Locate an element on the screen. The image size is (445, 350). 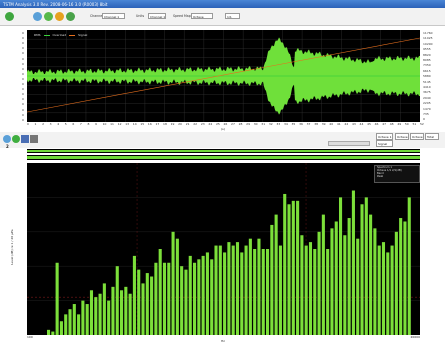
wave-x-tick: 12 is located at coordinates (119, 124).